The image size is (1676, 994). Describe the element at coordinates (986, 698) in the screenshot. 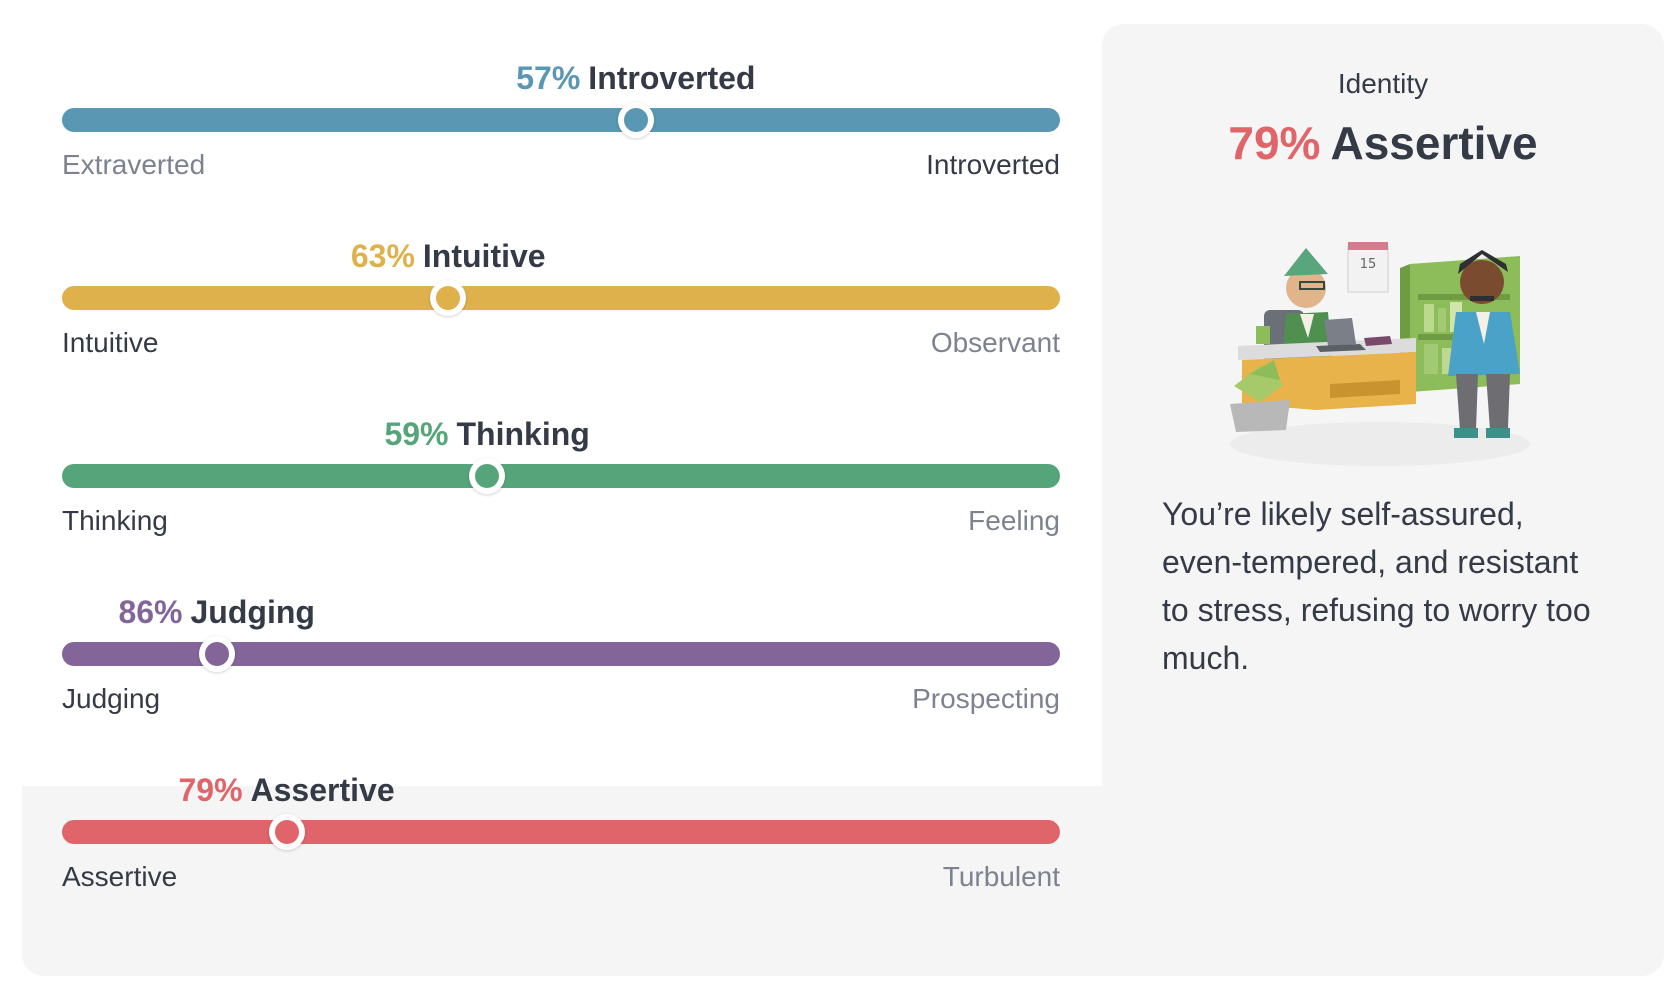

I see `trait-right-pole: Prospecting` at that location.